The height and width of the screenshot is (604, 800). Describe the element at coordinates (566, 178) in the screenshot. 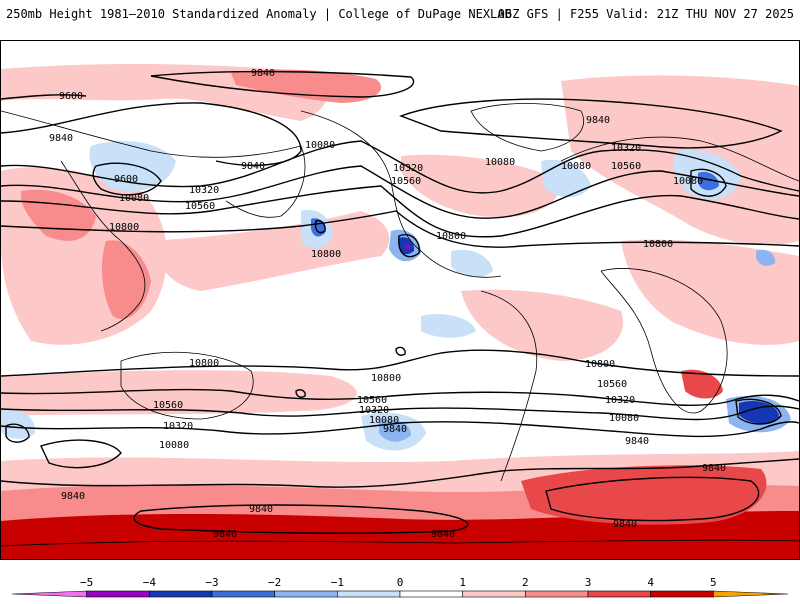

I see `anomaly-neg-canada` at that location.